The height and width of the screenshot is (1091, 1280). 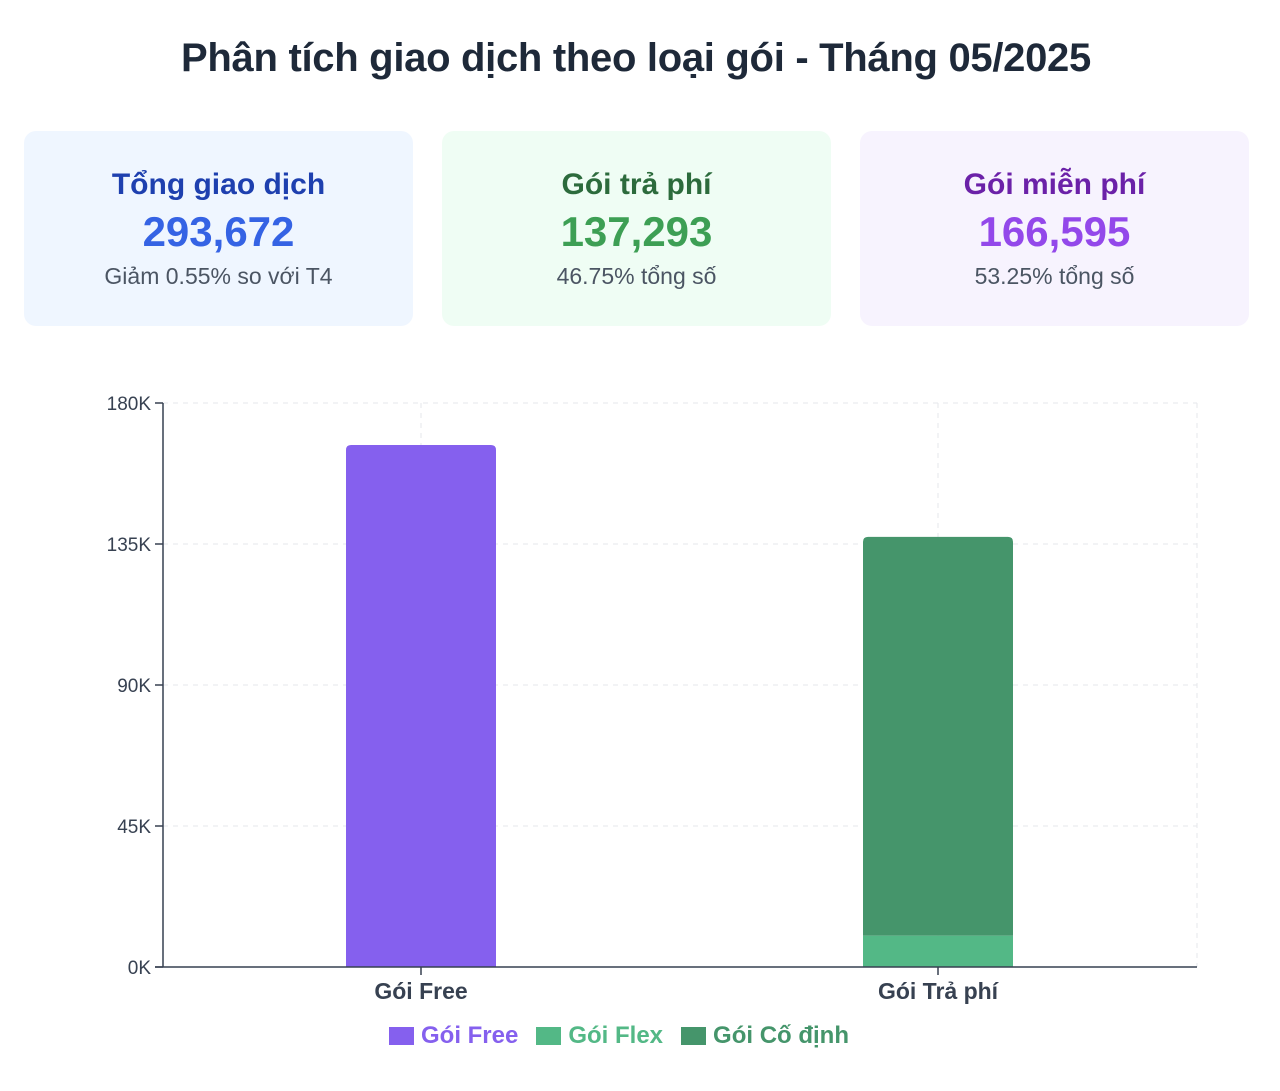 What do you see at coordinates (1054, 184) in the screenshot?
I see `card-label: Gói miễn phí` at bounding box center [1054, 184].